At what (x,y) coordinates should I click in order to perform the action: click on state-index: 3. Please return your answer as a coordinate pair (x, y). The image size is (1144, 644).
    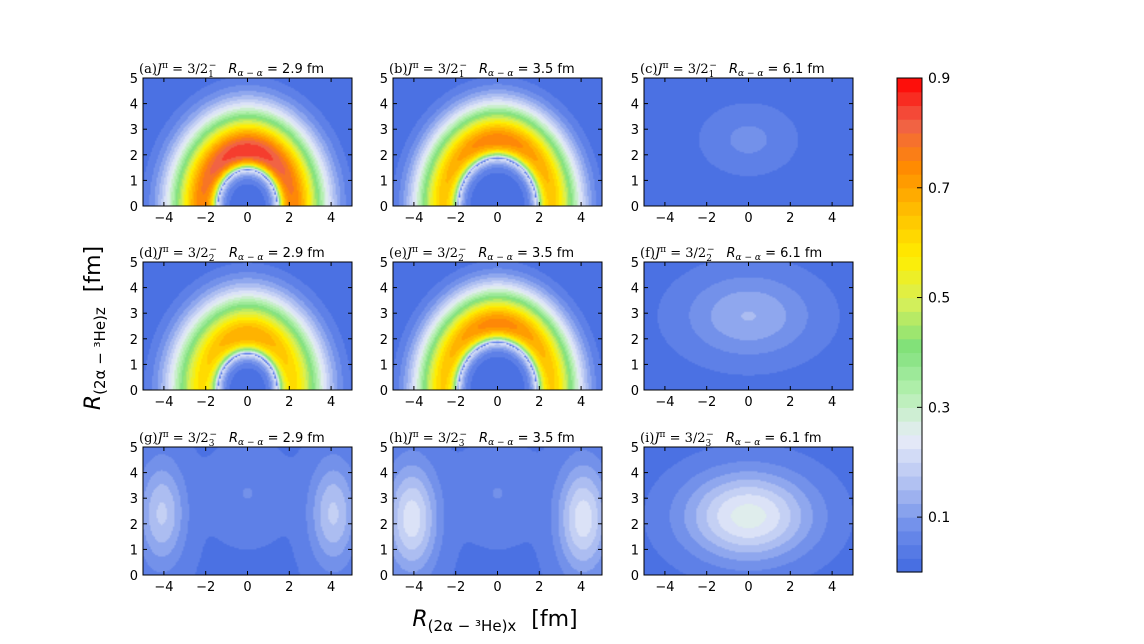
    Looking at the image, I should click on (212, 444).